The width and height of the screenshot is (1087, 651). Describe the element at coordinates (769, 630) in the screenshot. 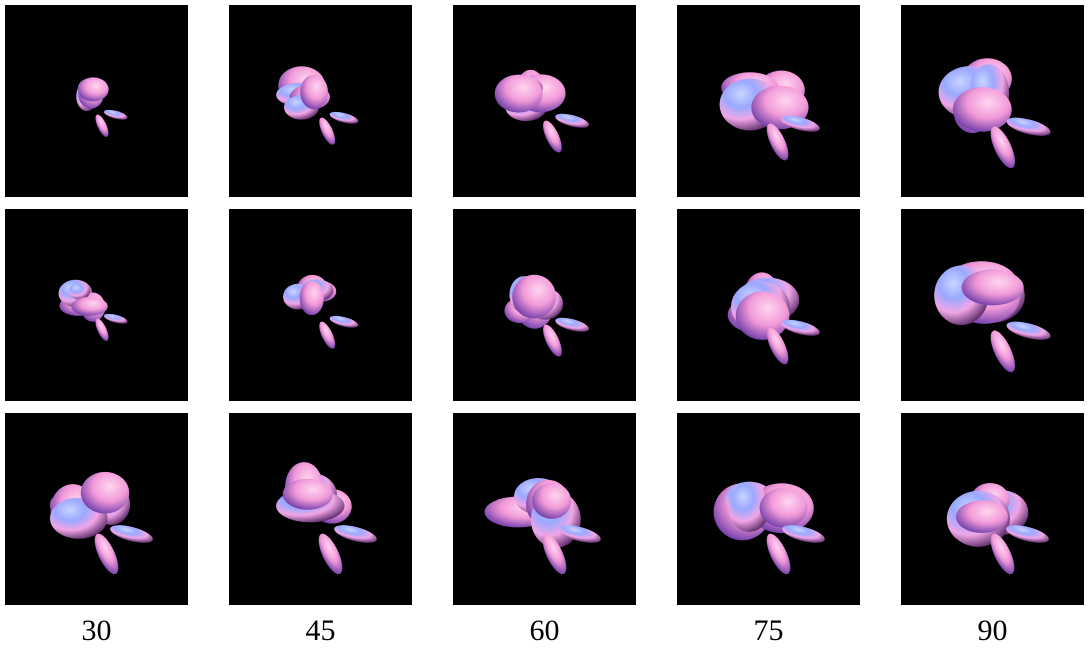

I see `column-label: 75` at that location.